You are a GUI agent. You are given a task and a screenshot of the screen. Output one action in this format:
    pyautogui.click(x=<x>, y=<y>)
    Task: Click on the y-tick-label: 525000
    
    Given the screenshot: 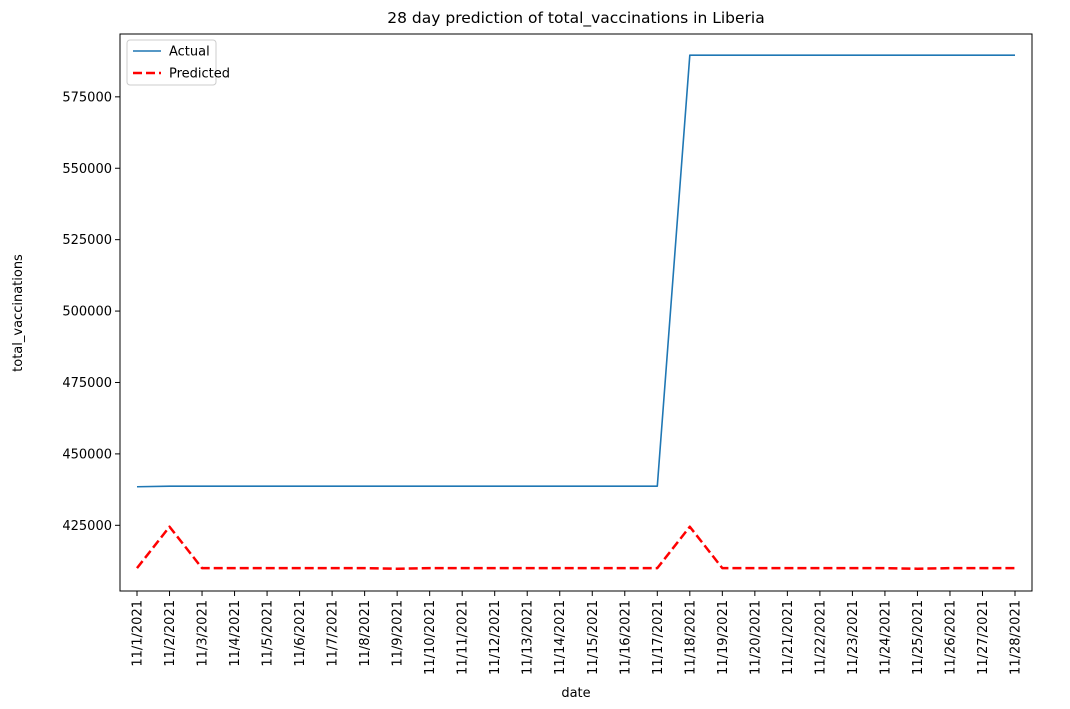 What is the action you would take?
    pyautogui.click(x=87, y=240)
    